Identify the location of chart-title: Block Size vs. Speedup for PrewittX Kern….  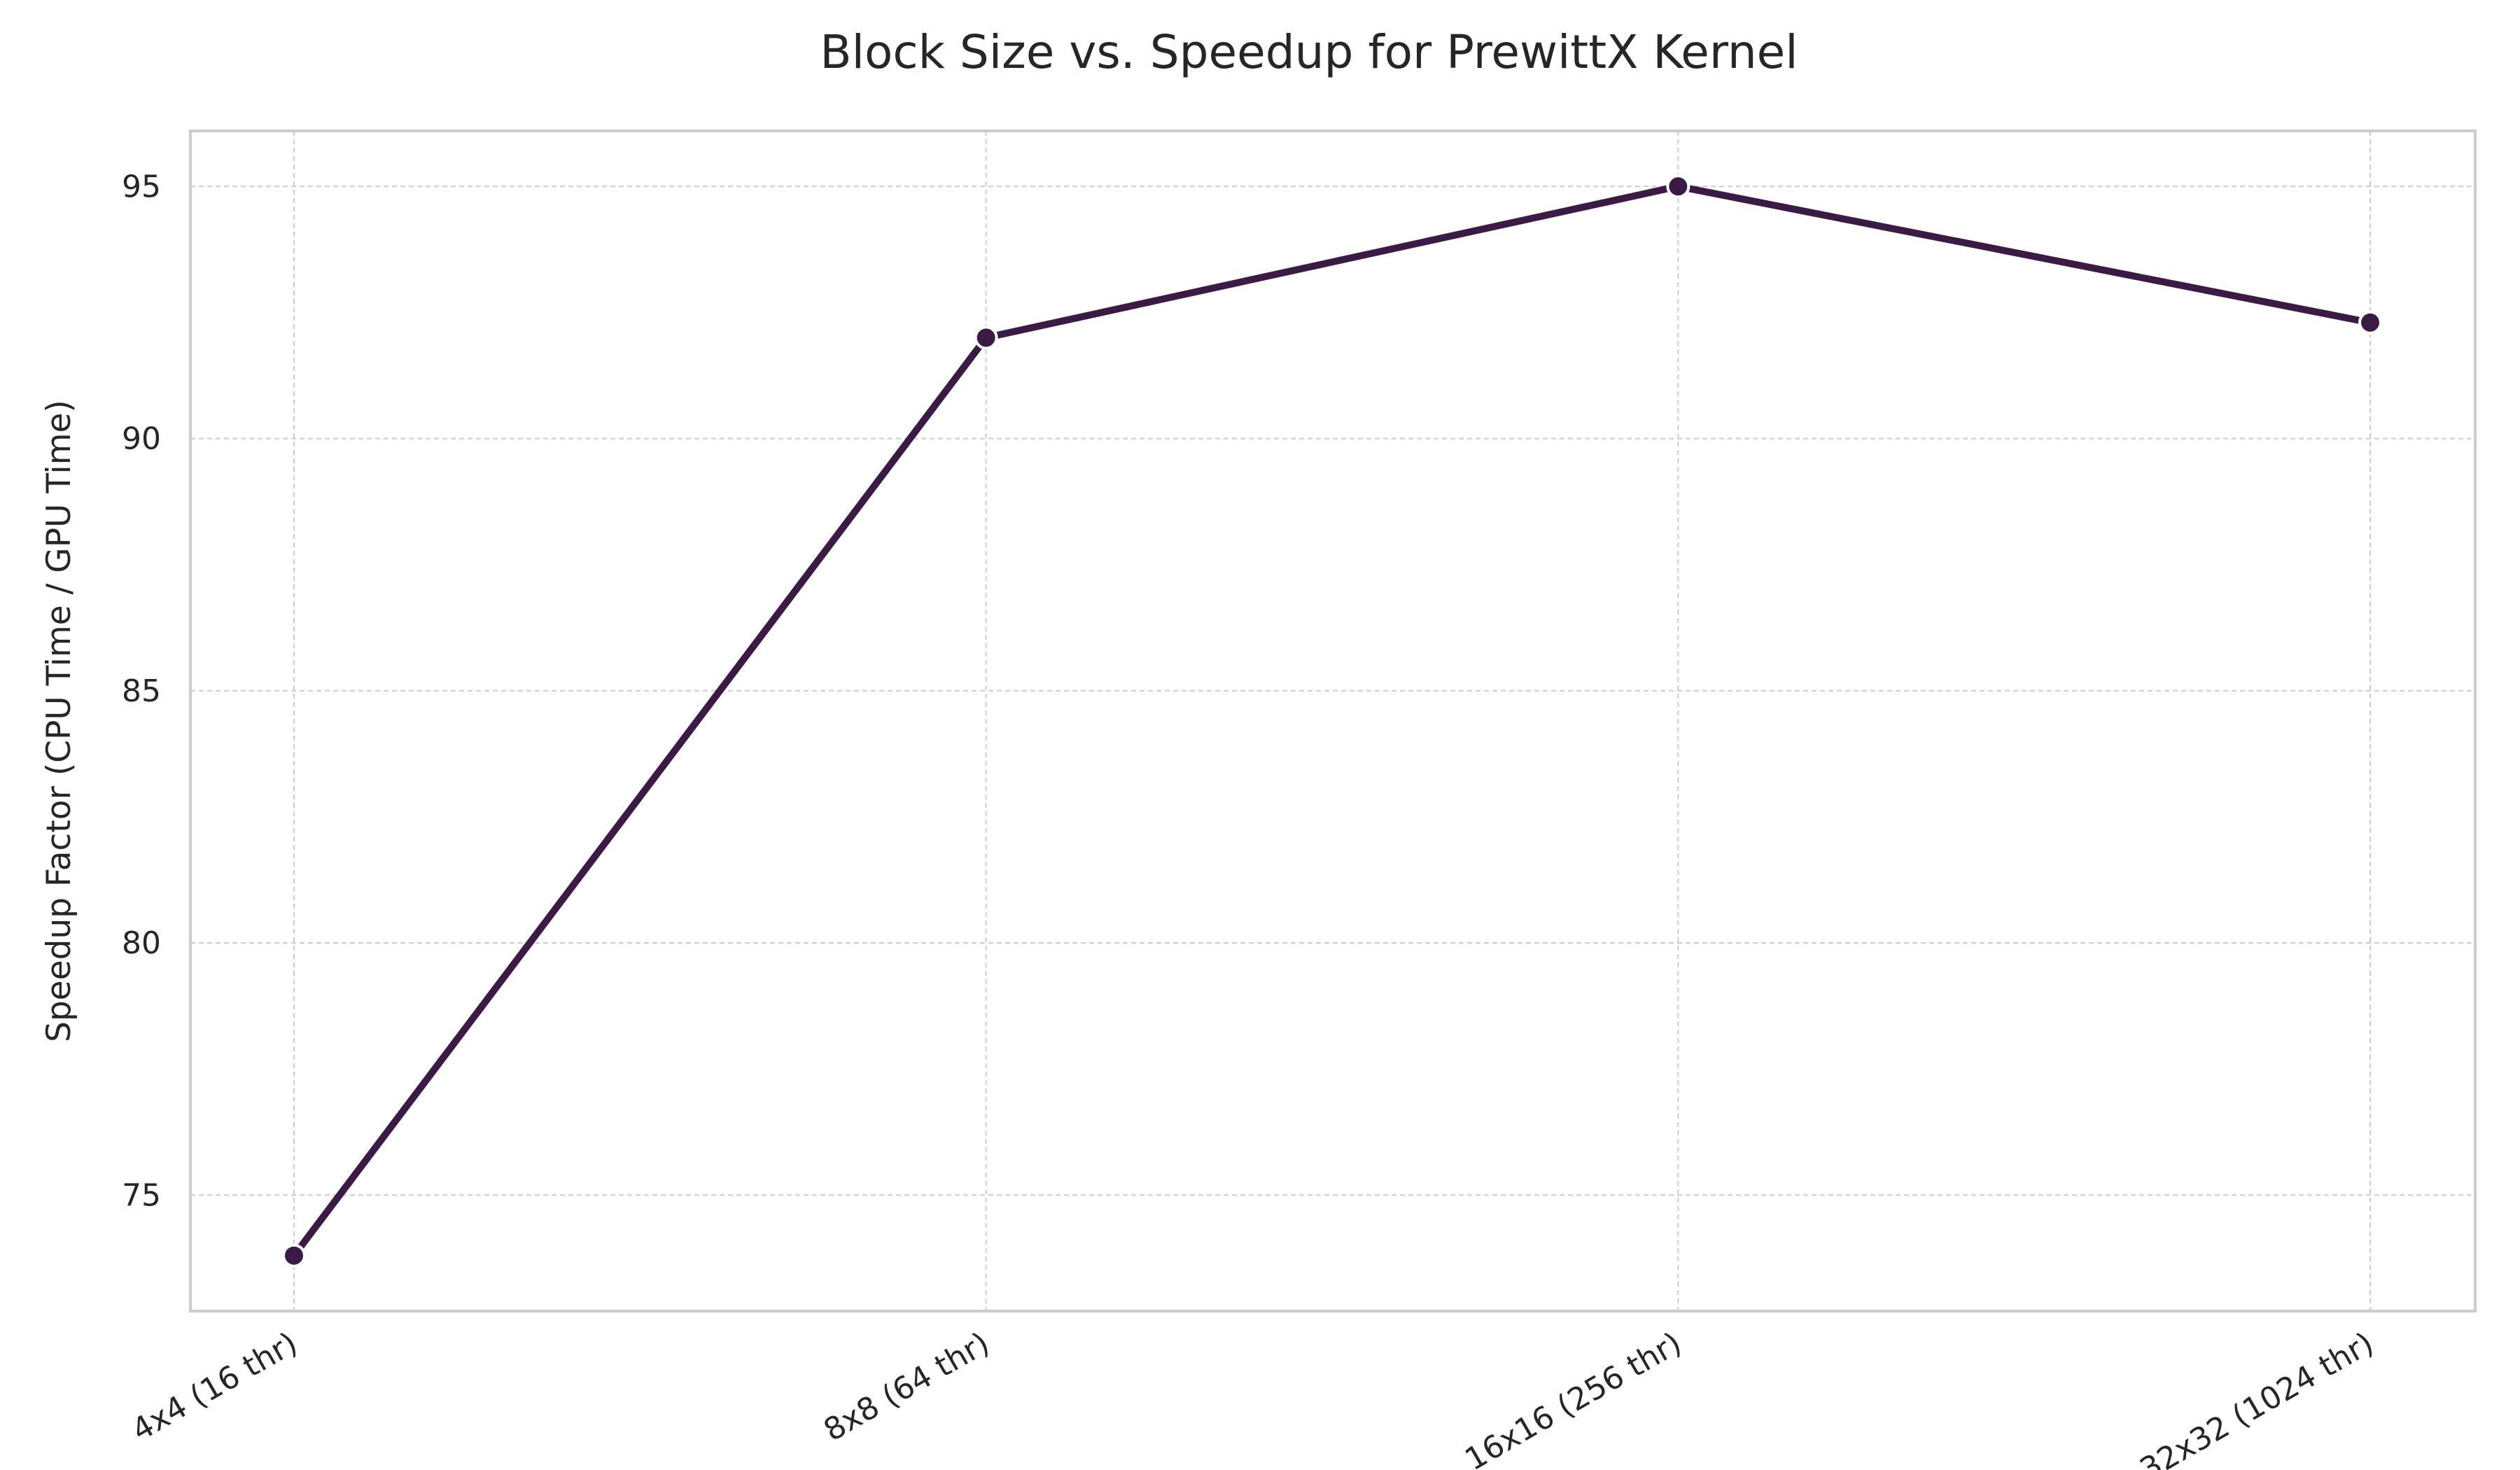
(1309, 52).